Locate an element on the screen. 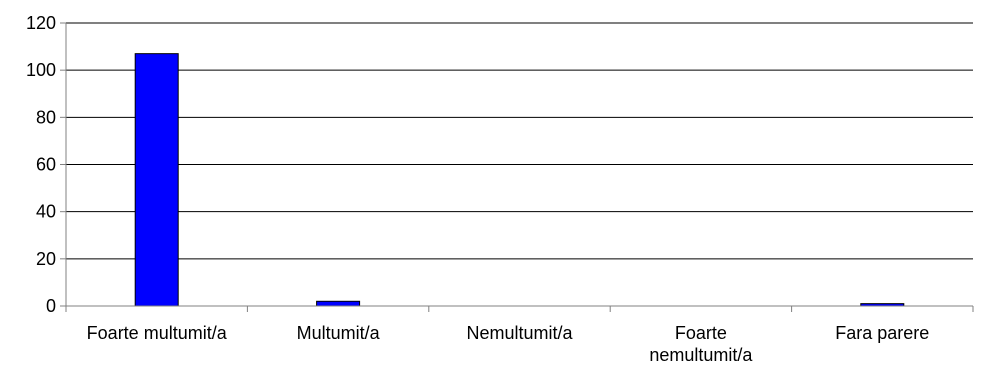 Image resolution: width=992 pixels, height=369 pixels. x-category-label-line: Nemultumit/a is located at coordinates (519, 333).